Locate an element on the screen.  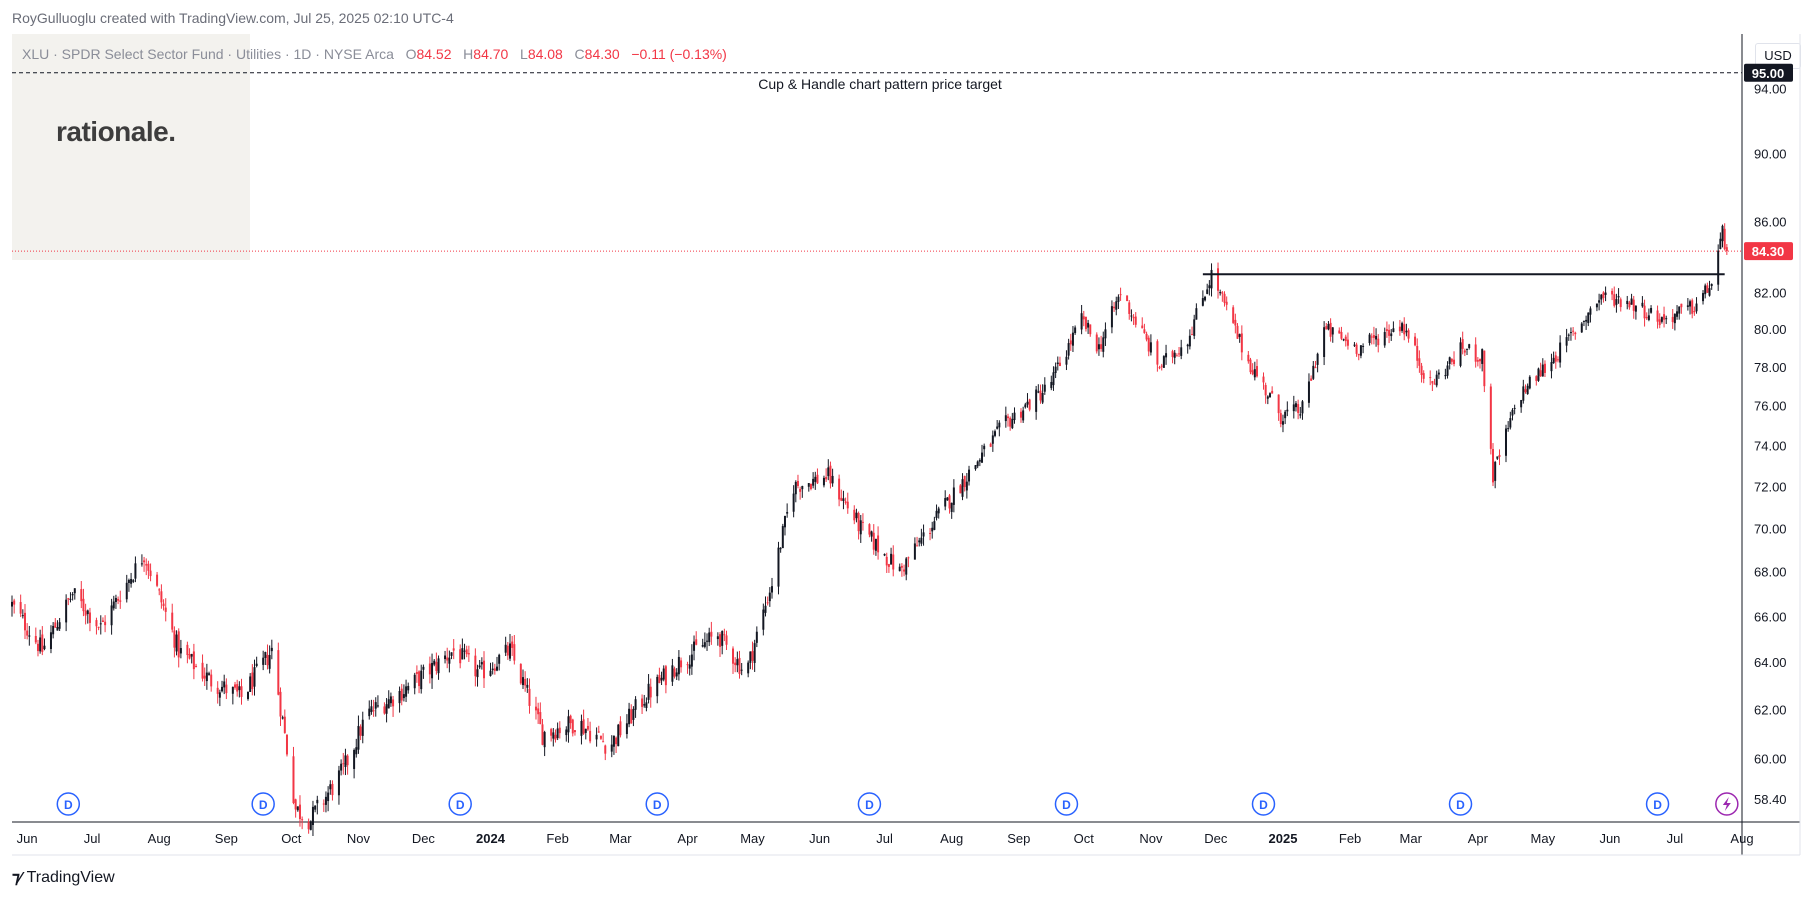
lightning-icon is located at coordinates (1726, 804).